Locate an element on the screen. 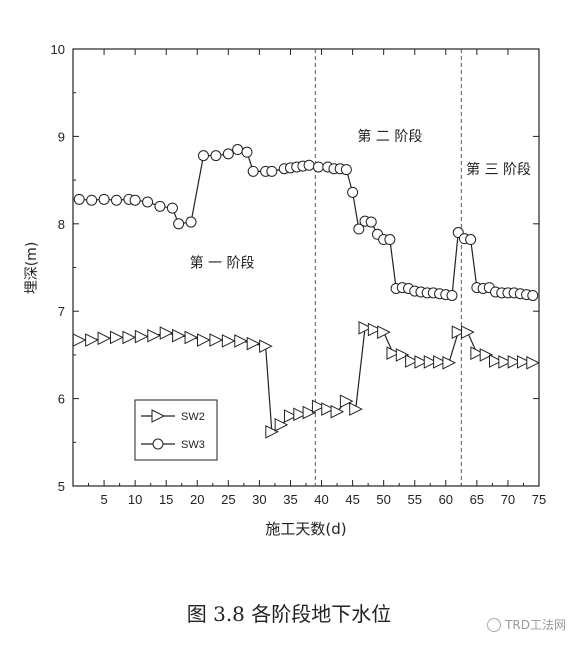 Image resolution: width=578 pixels, height=652 pixels. x-tick-label: 5 is located at coordinates (103, 499).